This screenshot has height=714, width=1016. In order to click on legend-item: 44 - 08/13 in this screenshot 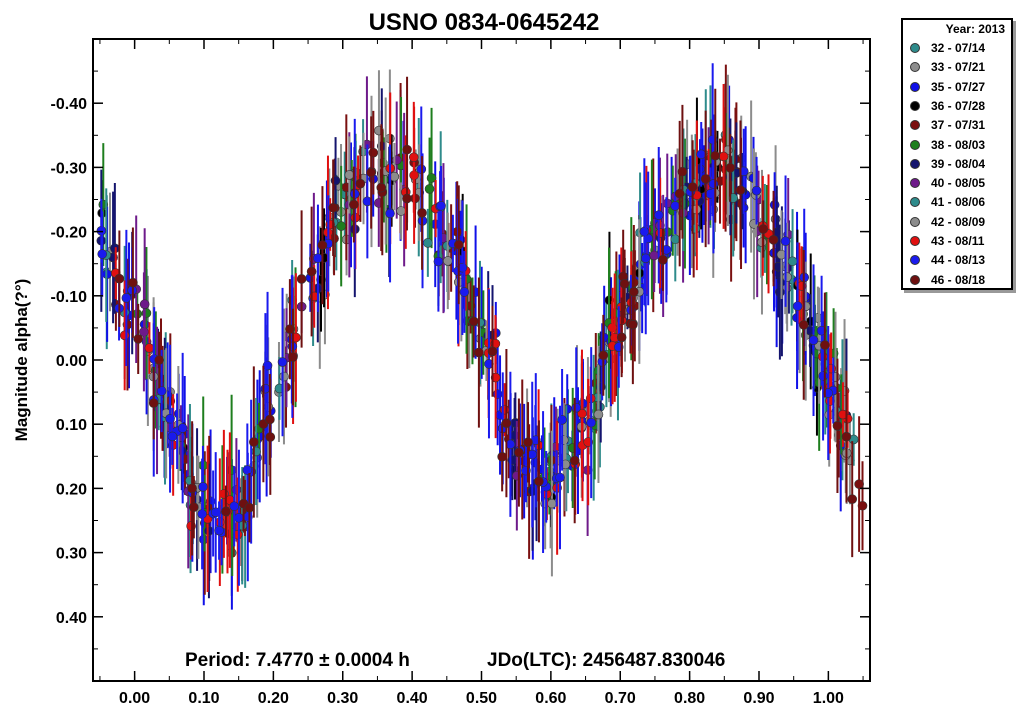, I will do `click(959, 260)`.